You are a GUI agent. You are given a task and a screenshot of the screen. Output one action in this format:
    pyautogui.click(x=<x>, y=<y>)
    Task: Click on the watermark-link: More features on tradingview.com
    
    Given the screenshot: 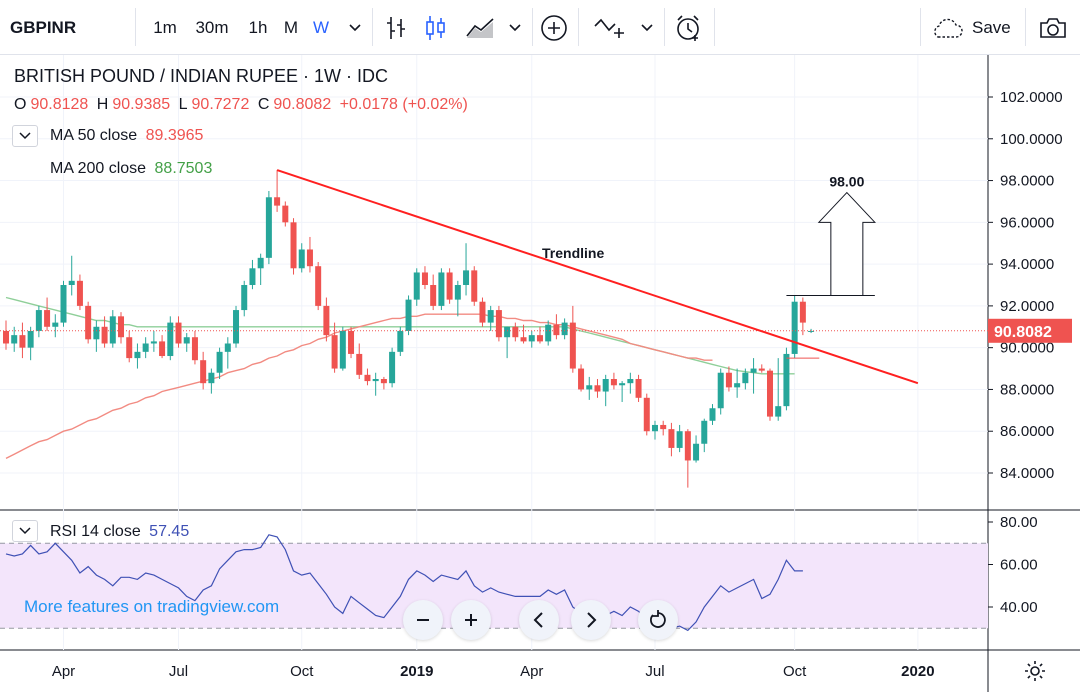 What is the action you would take?
    pyautogui.click(x=152, y=606)
    